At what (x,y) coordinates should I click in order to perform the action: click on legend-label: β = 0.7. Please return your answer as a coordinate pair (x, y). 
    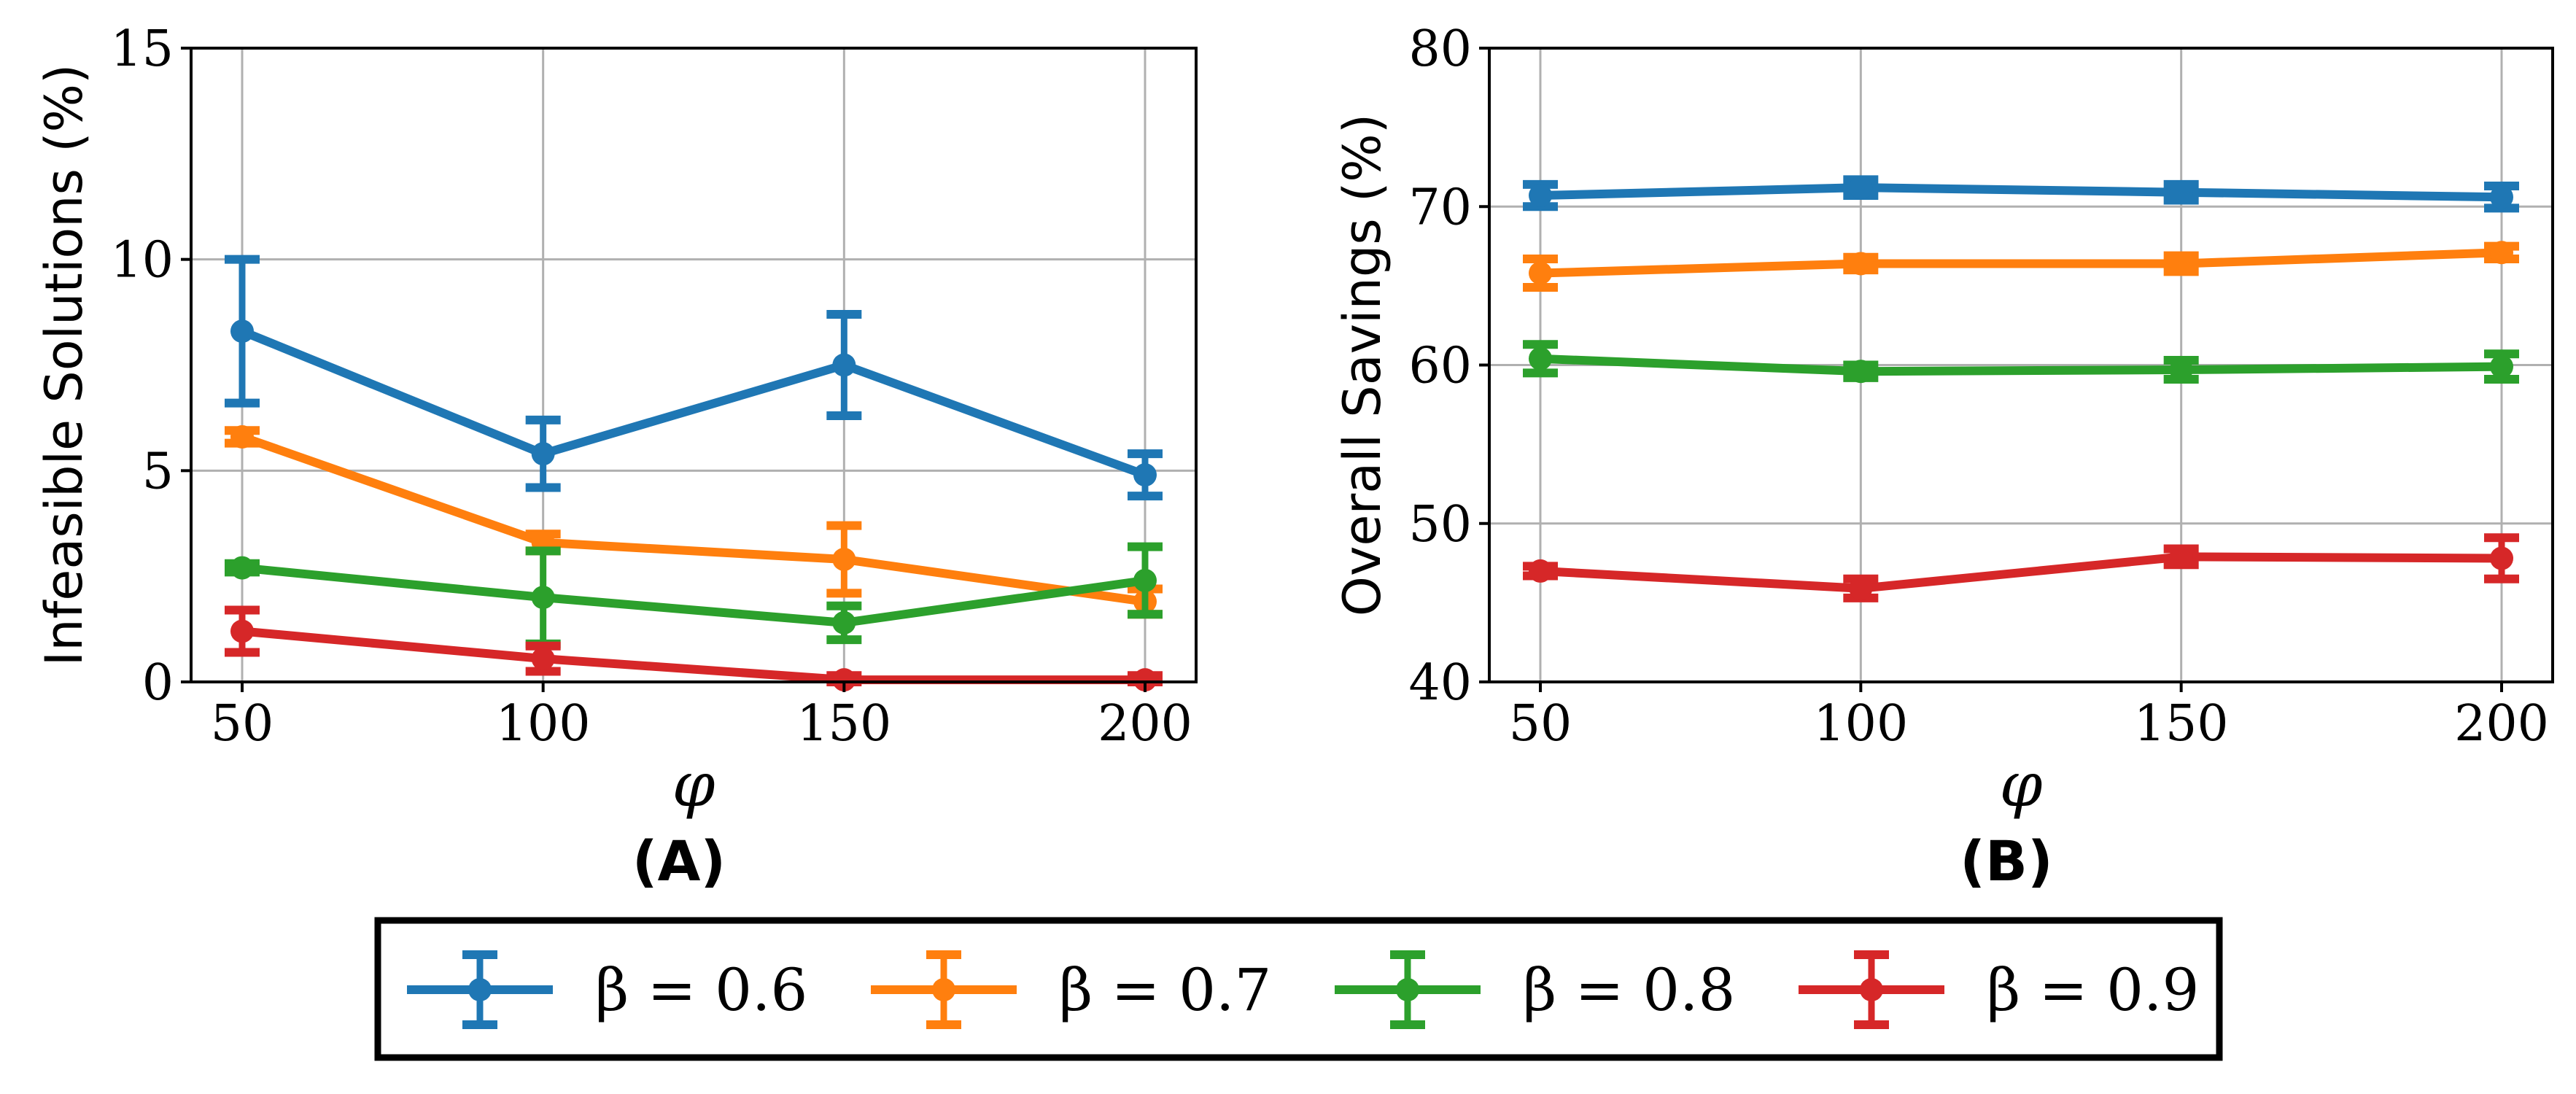
    Looking at the image, I should click on (1165, 990).